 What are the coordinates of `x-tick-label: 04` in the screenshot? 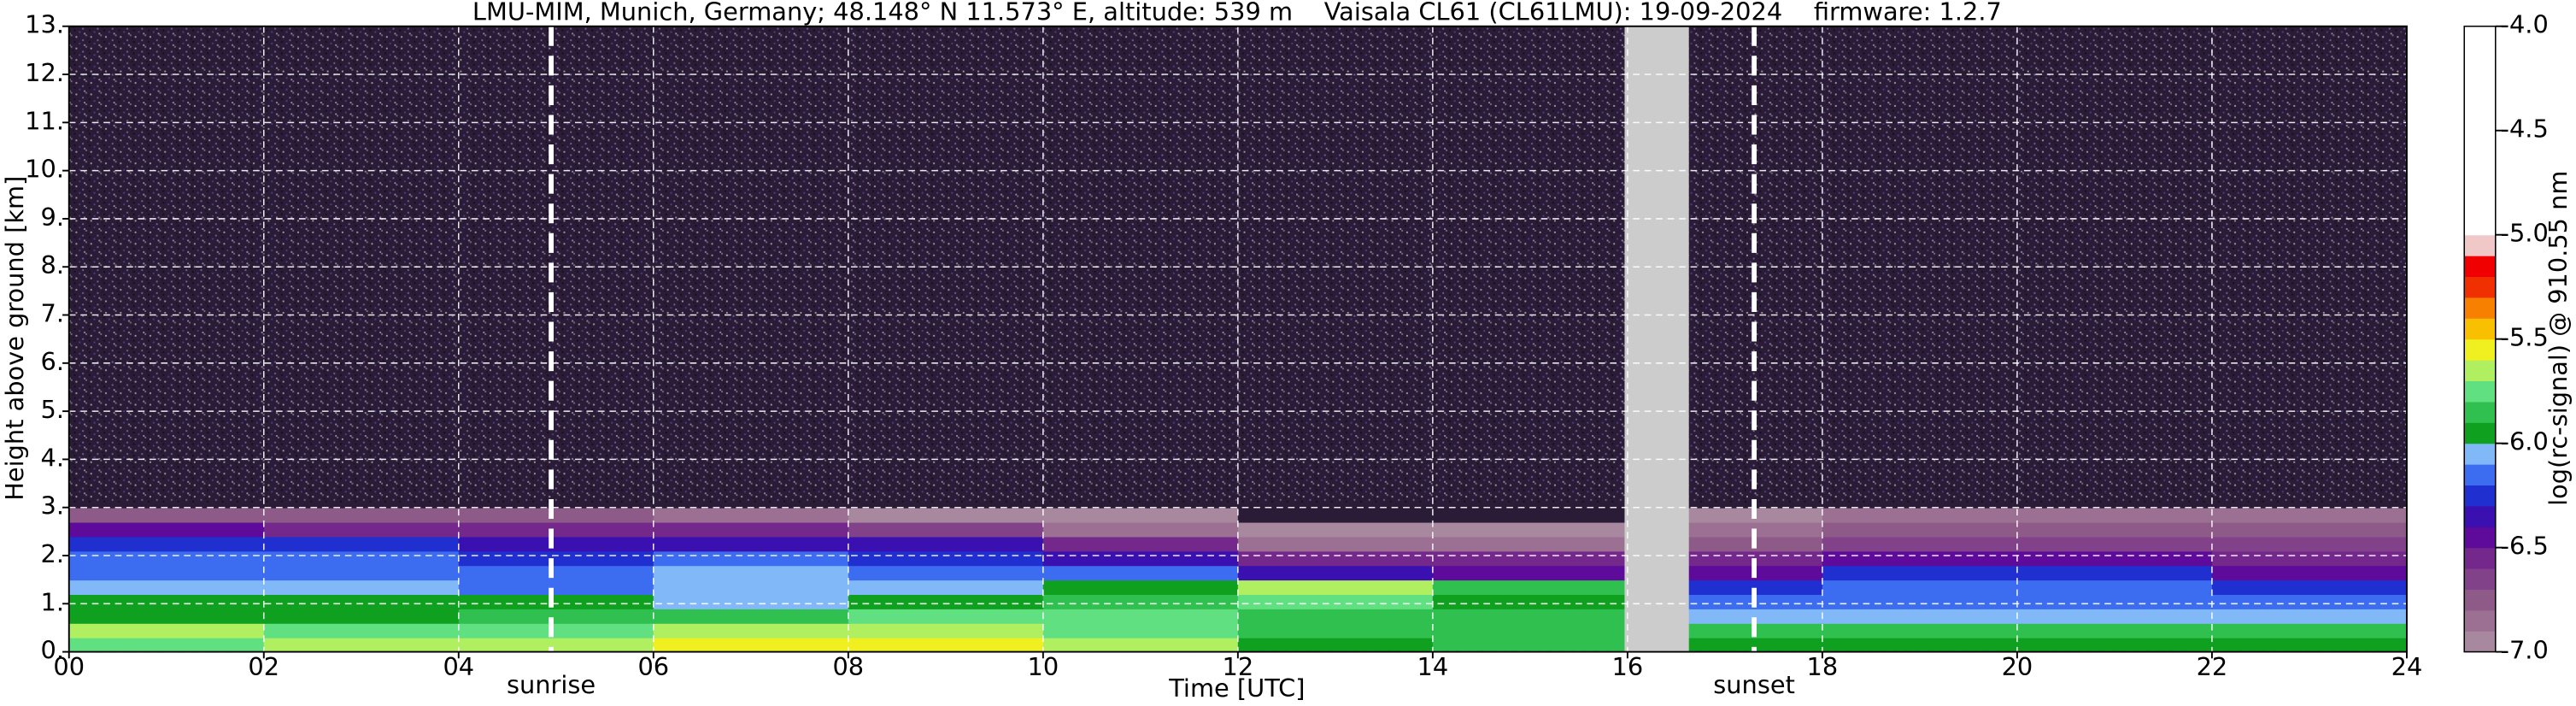 It's located at (458, 666).